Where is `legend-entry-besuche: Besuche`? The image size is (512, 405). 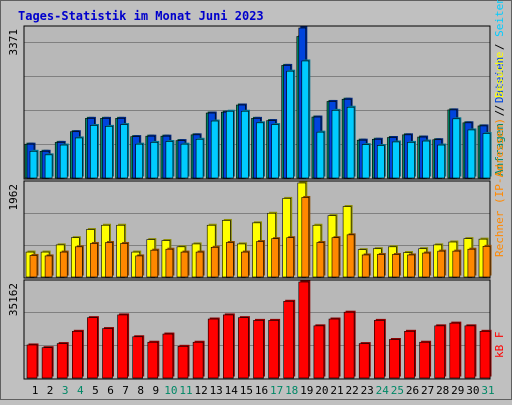
legend-entry-besuche: Besuche is located at coordinates (499, 75).